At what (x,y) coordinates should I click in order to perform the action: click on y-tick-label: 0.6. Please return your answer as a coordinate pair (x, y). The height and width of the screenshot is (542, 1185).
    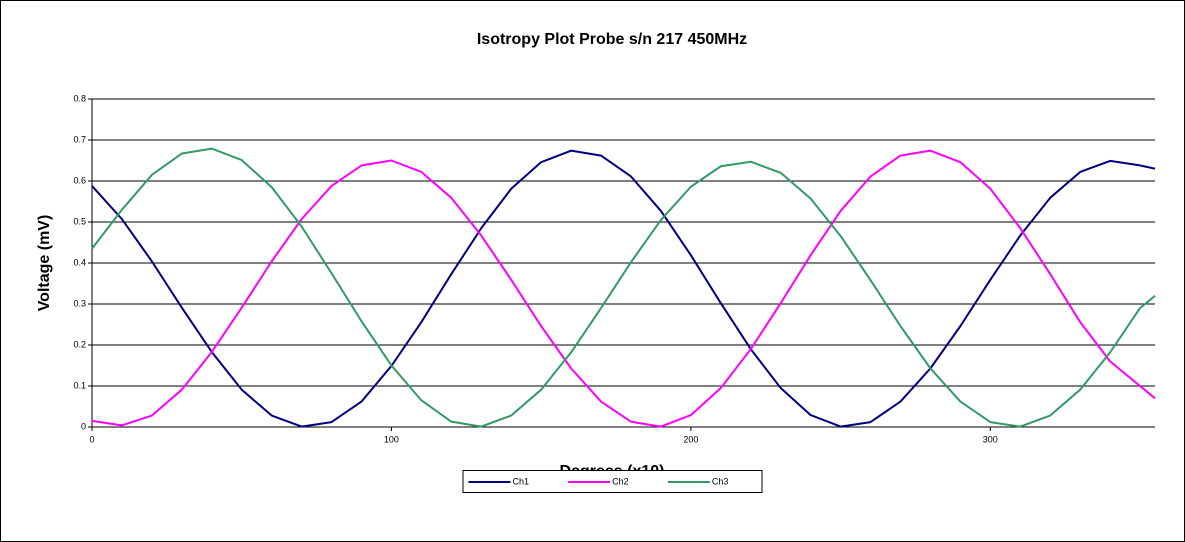
    Looking at the image, I should click on (79, 180).